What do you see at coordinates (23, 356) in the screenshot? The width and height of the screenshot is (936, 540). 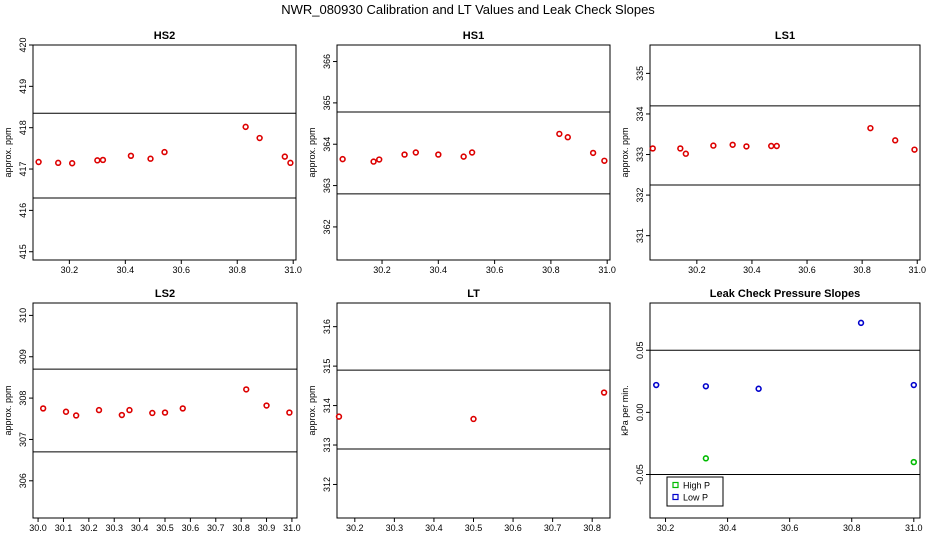 I see `y-tick-label: 309` at bounding box center [23, 356].